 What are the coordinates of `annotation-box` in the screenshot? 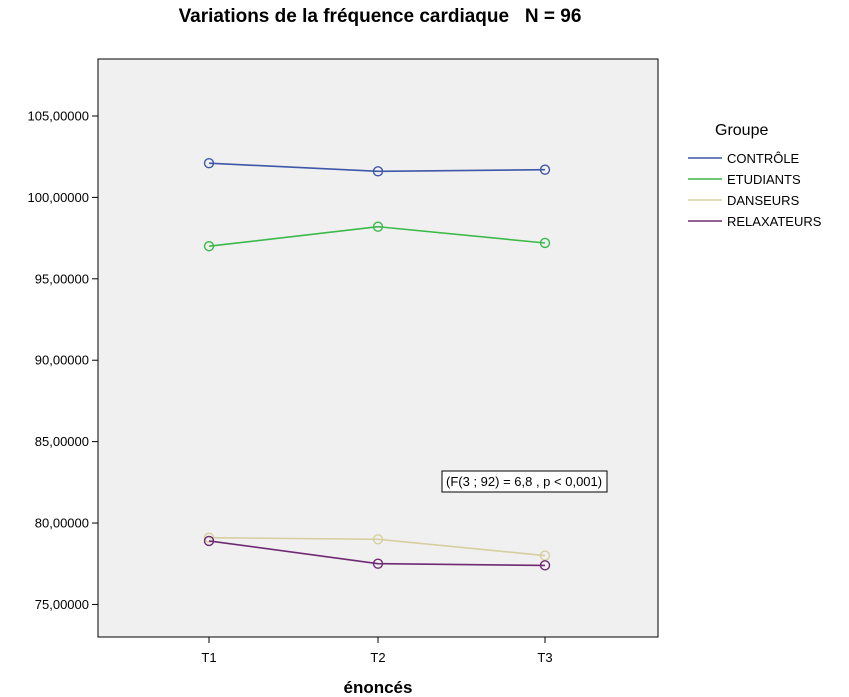 It's located at (524, 481).